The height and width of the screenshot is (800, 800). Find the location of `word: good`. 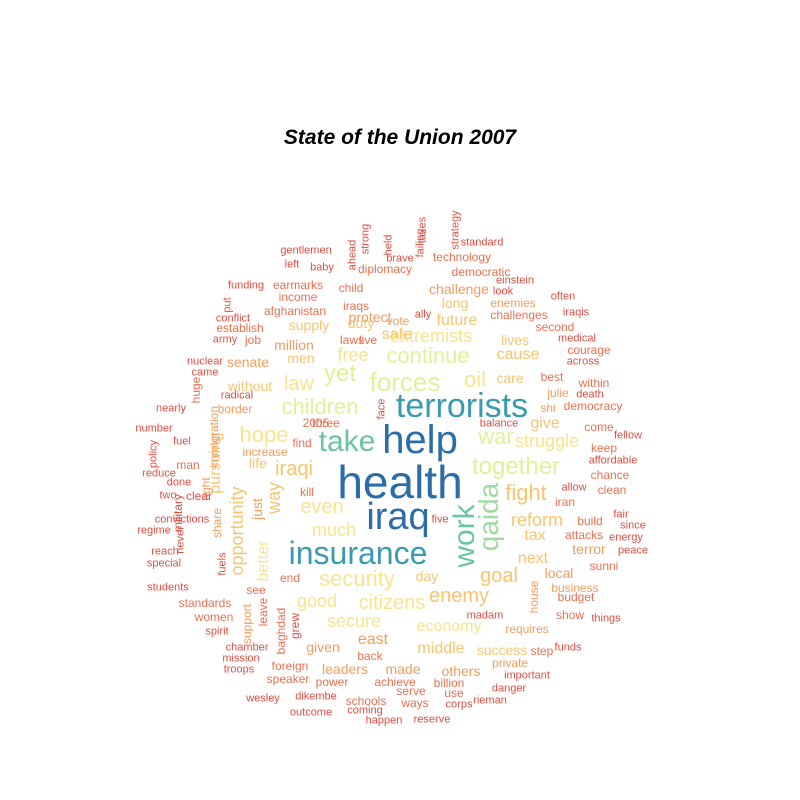

word: good is located at coordinates (317, 601).